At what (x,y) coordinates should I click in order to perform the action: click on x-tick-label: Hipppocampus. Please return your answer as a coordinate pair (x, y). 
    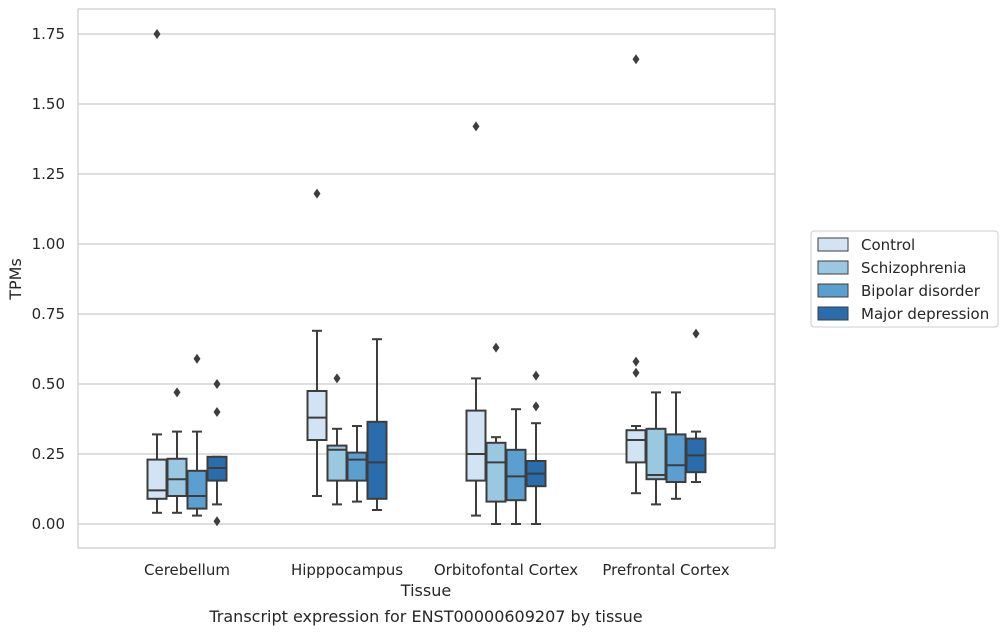
    Looking at the image, I should click on (347, 570).